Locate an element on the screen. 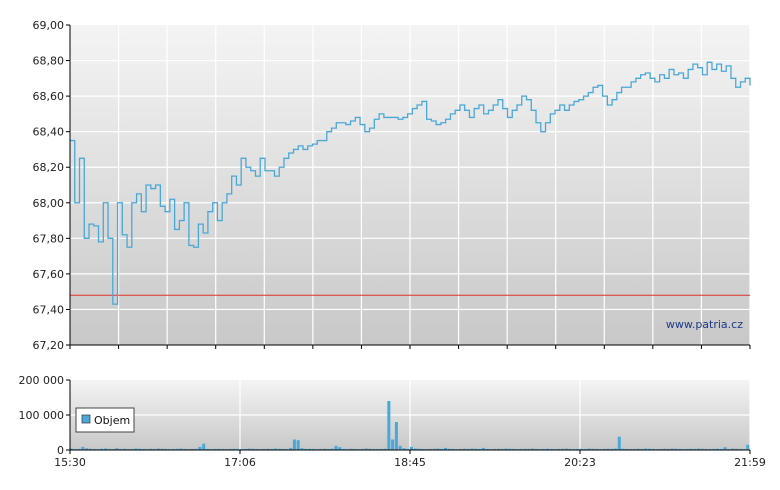 The image size is (780, 490). time-x-axis: 15:30 17:06 18:45 20:23 21:59 is located at coordinates (410, 459).